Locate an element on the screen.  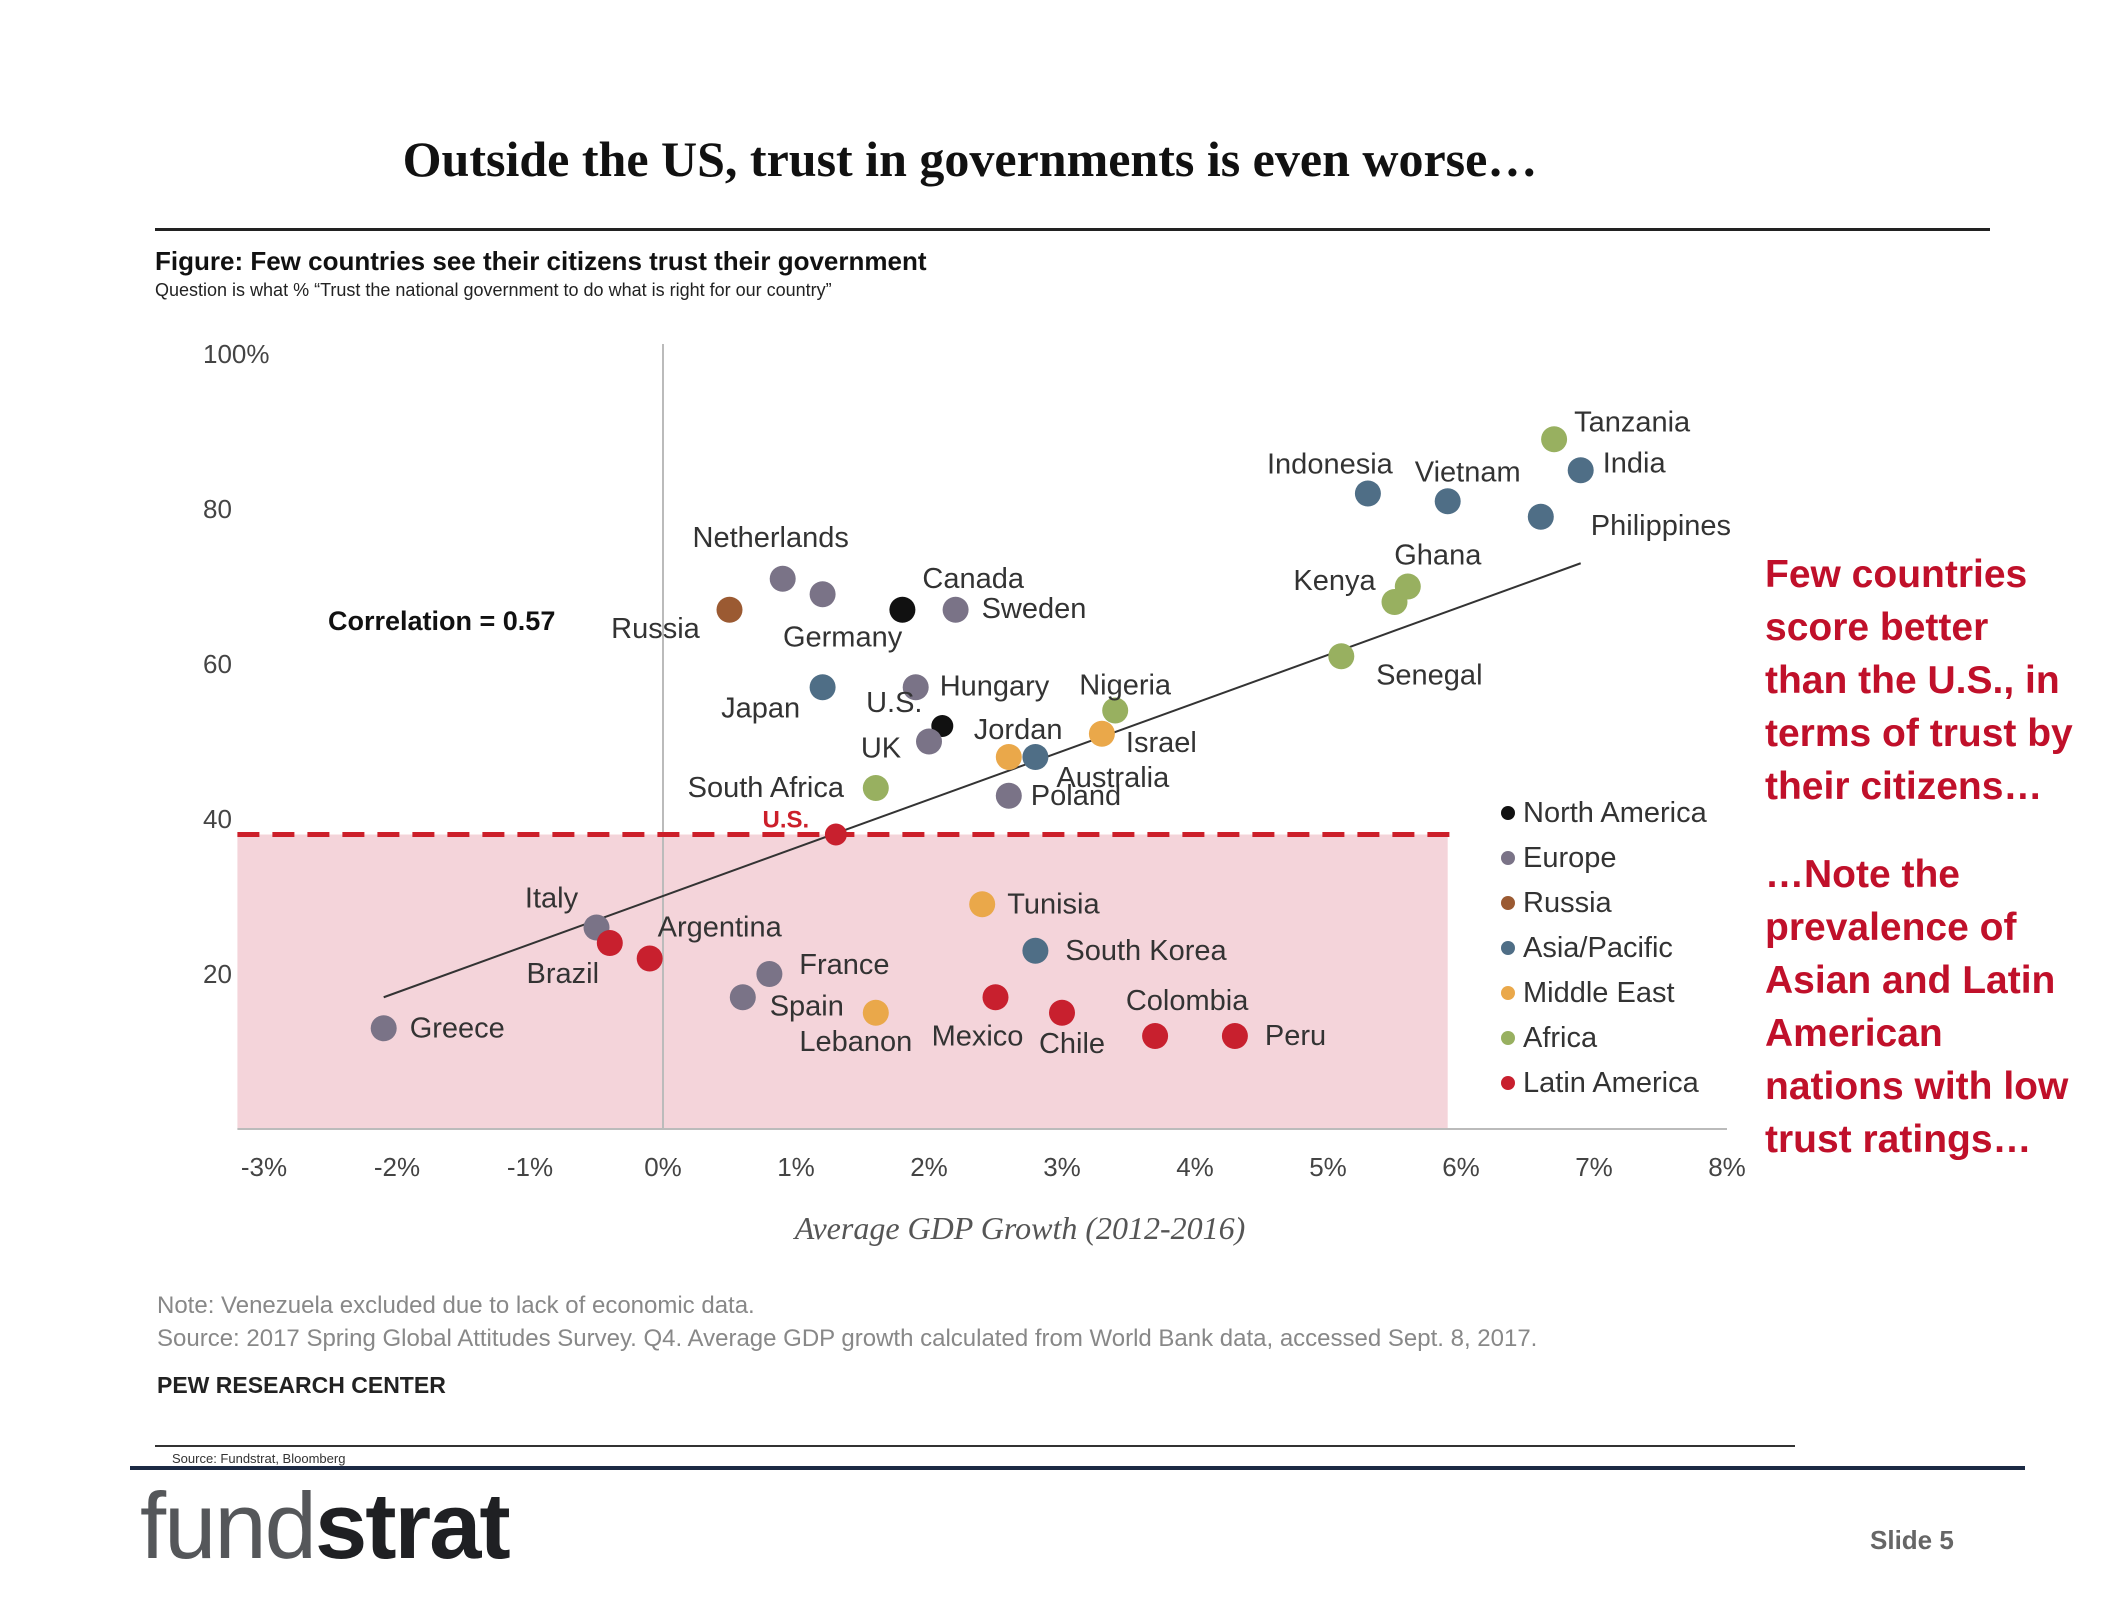
pew-research-label: PEW RESEARCH CENTER is located at coordinates (301, 1385).